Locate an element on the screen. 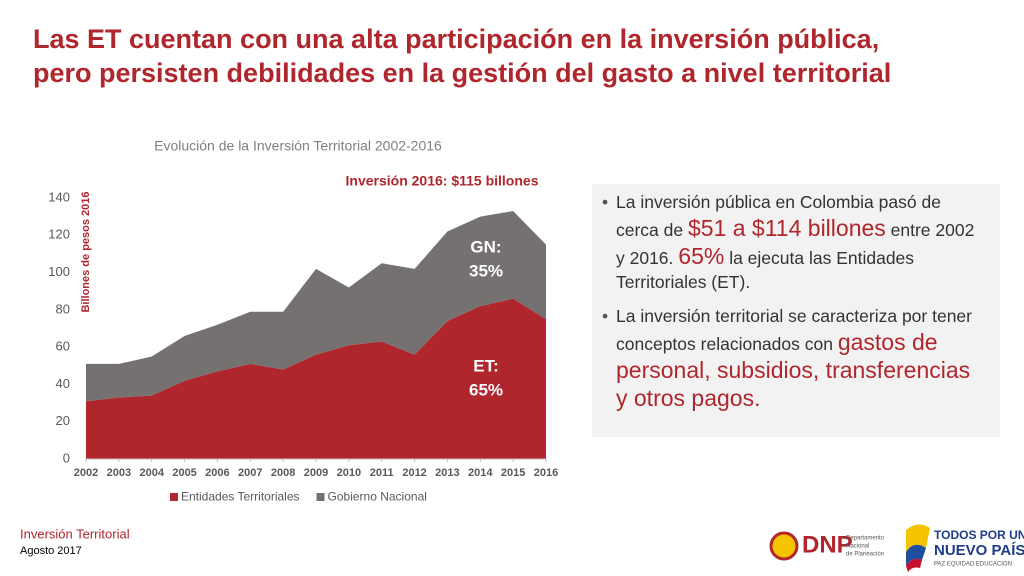 The height and width of the screenshot is (576, 1024). x-tick-label: 2006 is located at coordinates (217, 473).